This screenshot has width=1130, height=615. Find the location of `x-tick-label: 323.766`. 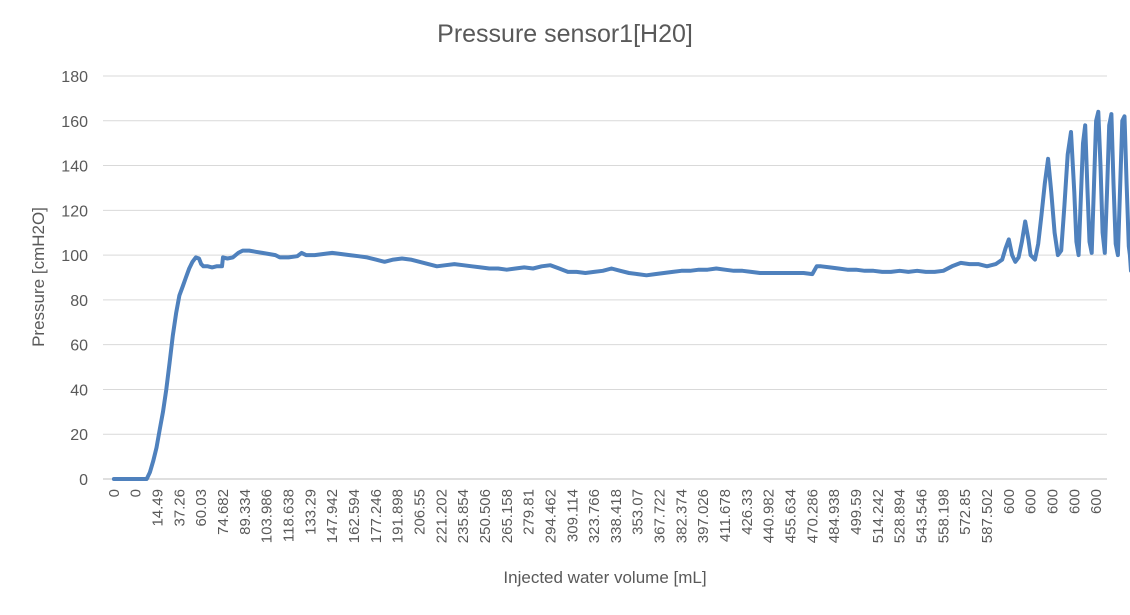

x-tick-label: 323.766 is located at coordinates (594, 516).